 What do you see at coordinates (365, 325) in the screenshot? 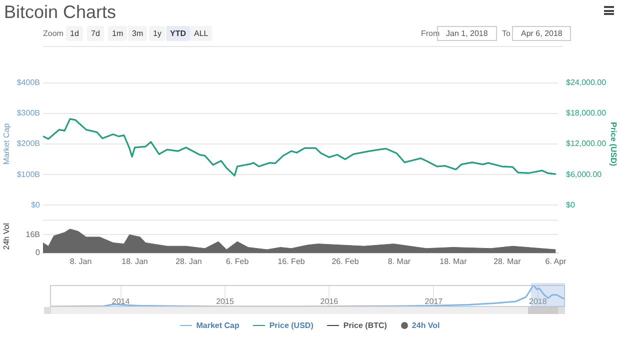
I see `legend-label: Price (BTC)` at bounding box center [365, 325].